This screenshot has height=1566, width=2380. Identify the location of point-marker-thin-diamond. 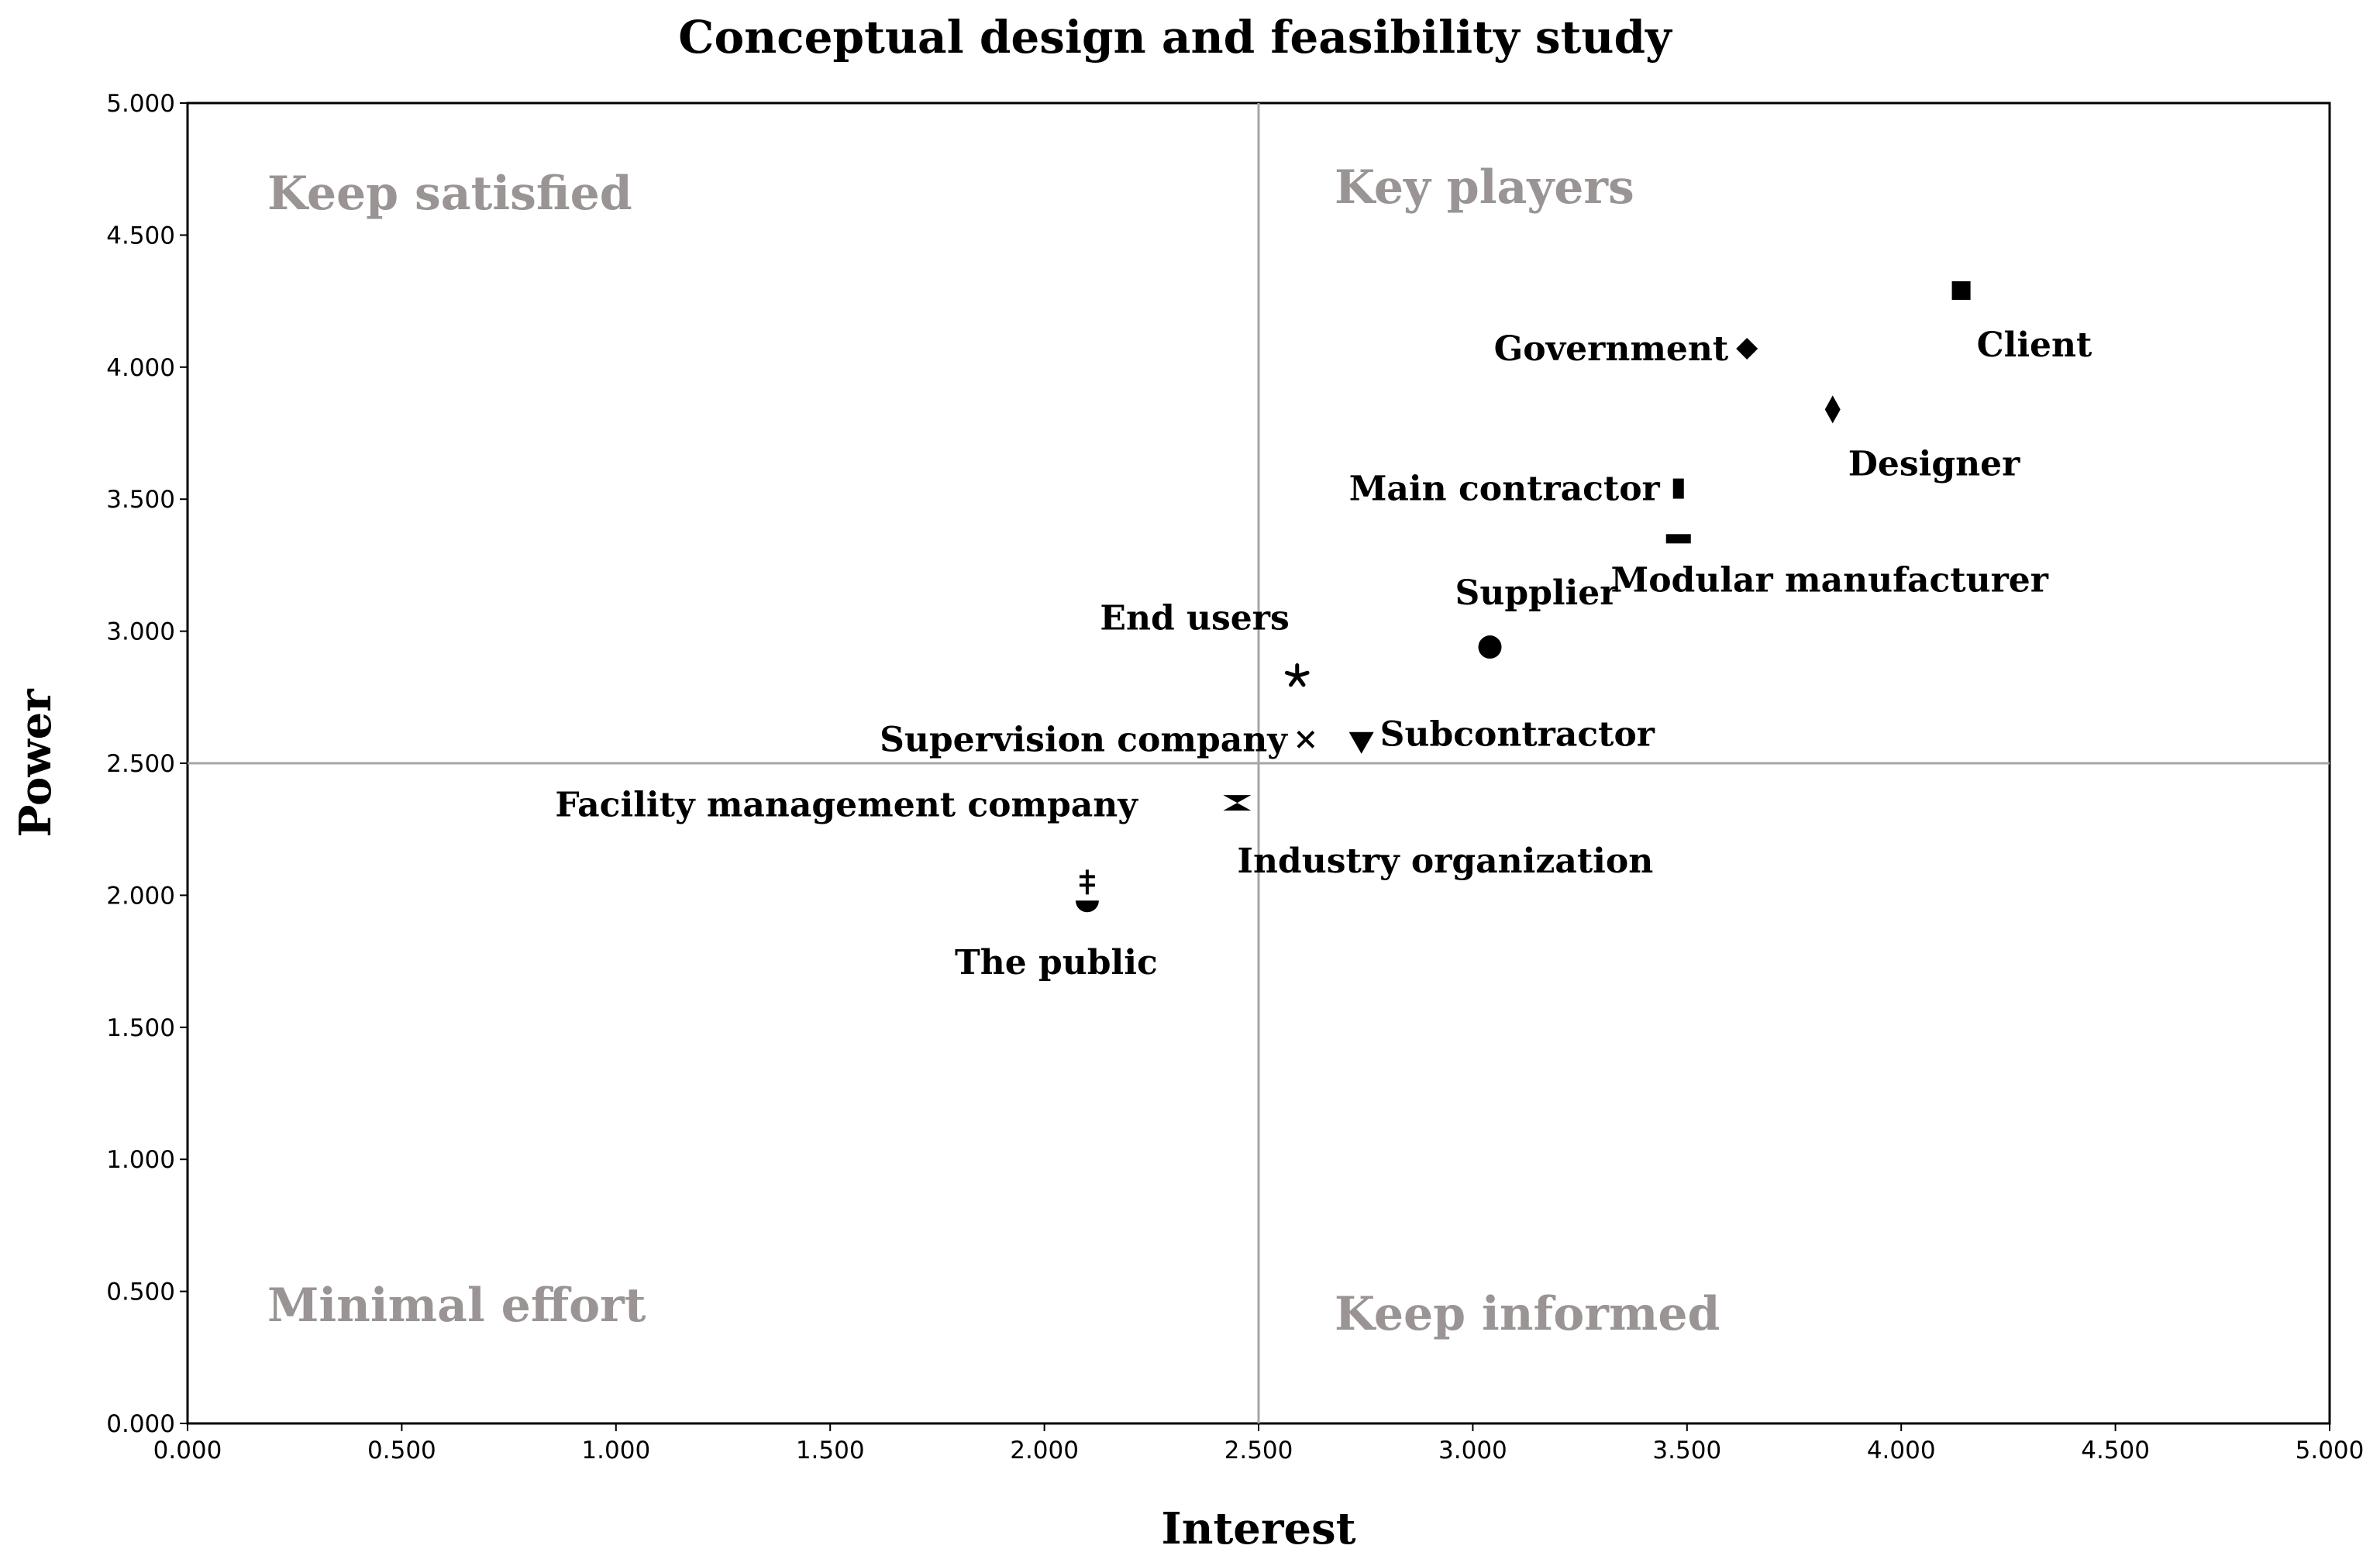
(1833, 409).